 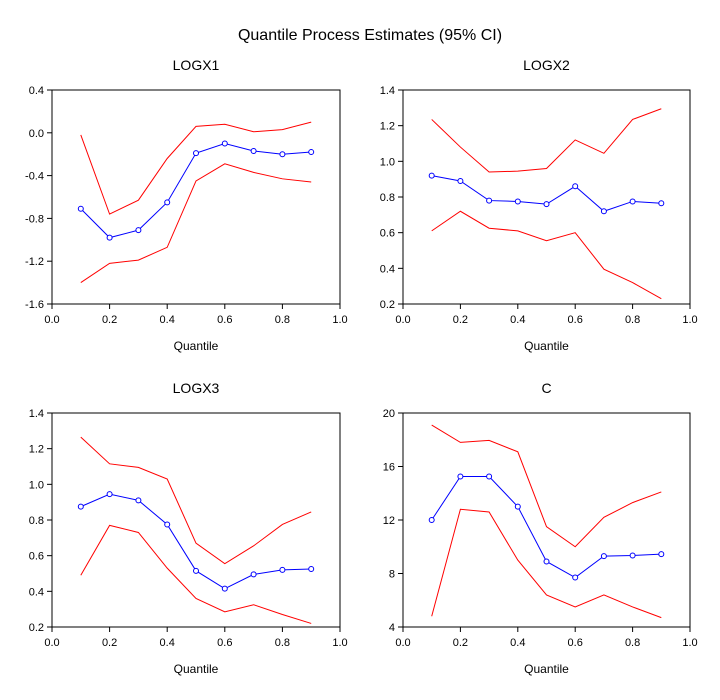 I want to click on y-tick-label: -1.6, so click(x=34, y=305).